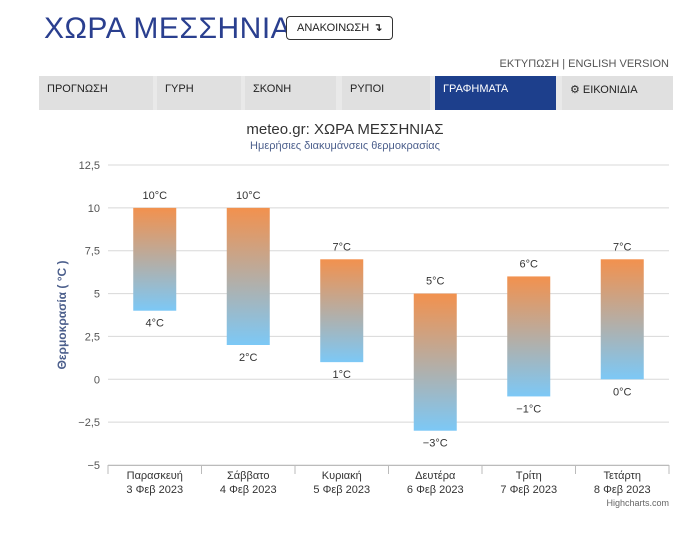 This screenshot has width=690, height=546. I want to click on arrow-down-icon: ↴, so click(378, 28).